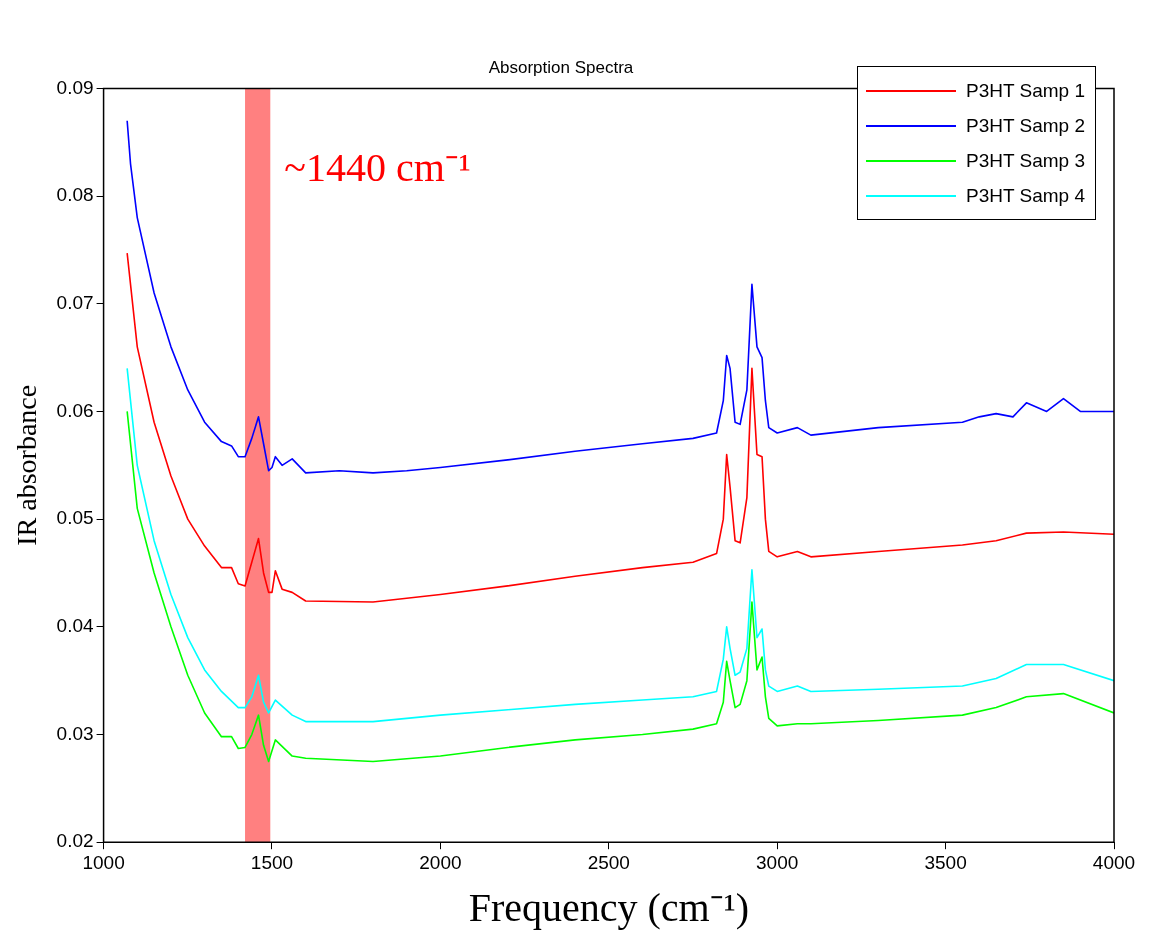 This screenshot has width=1150, height=942. What do you see at coordinates (75, 410) in the screenshot?
I see `y-tick-label: 0.06` at bounding box center [75, 410].